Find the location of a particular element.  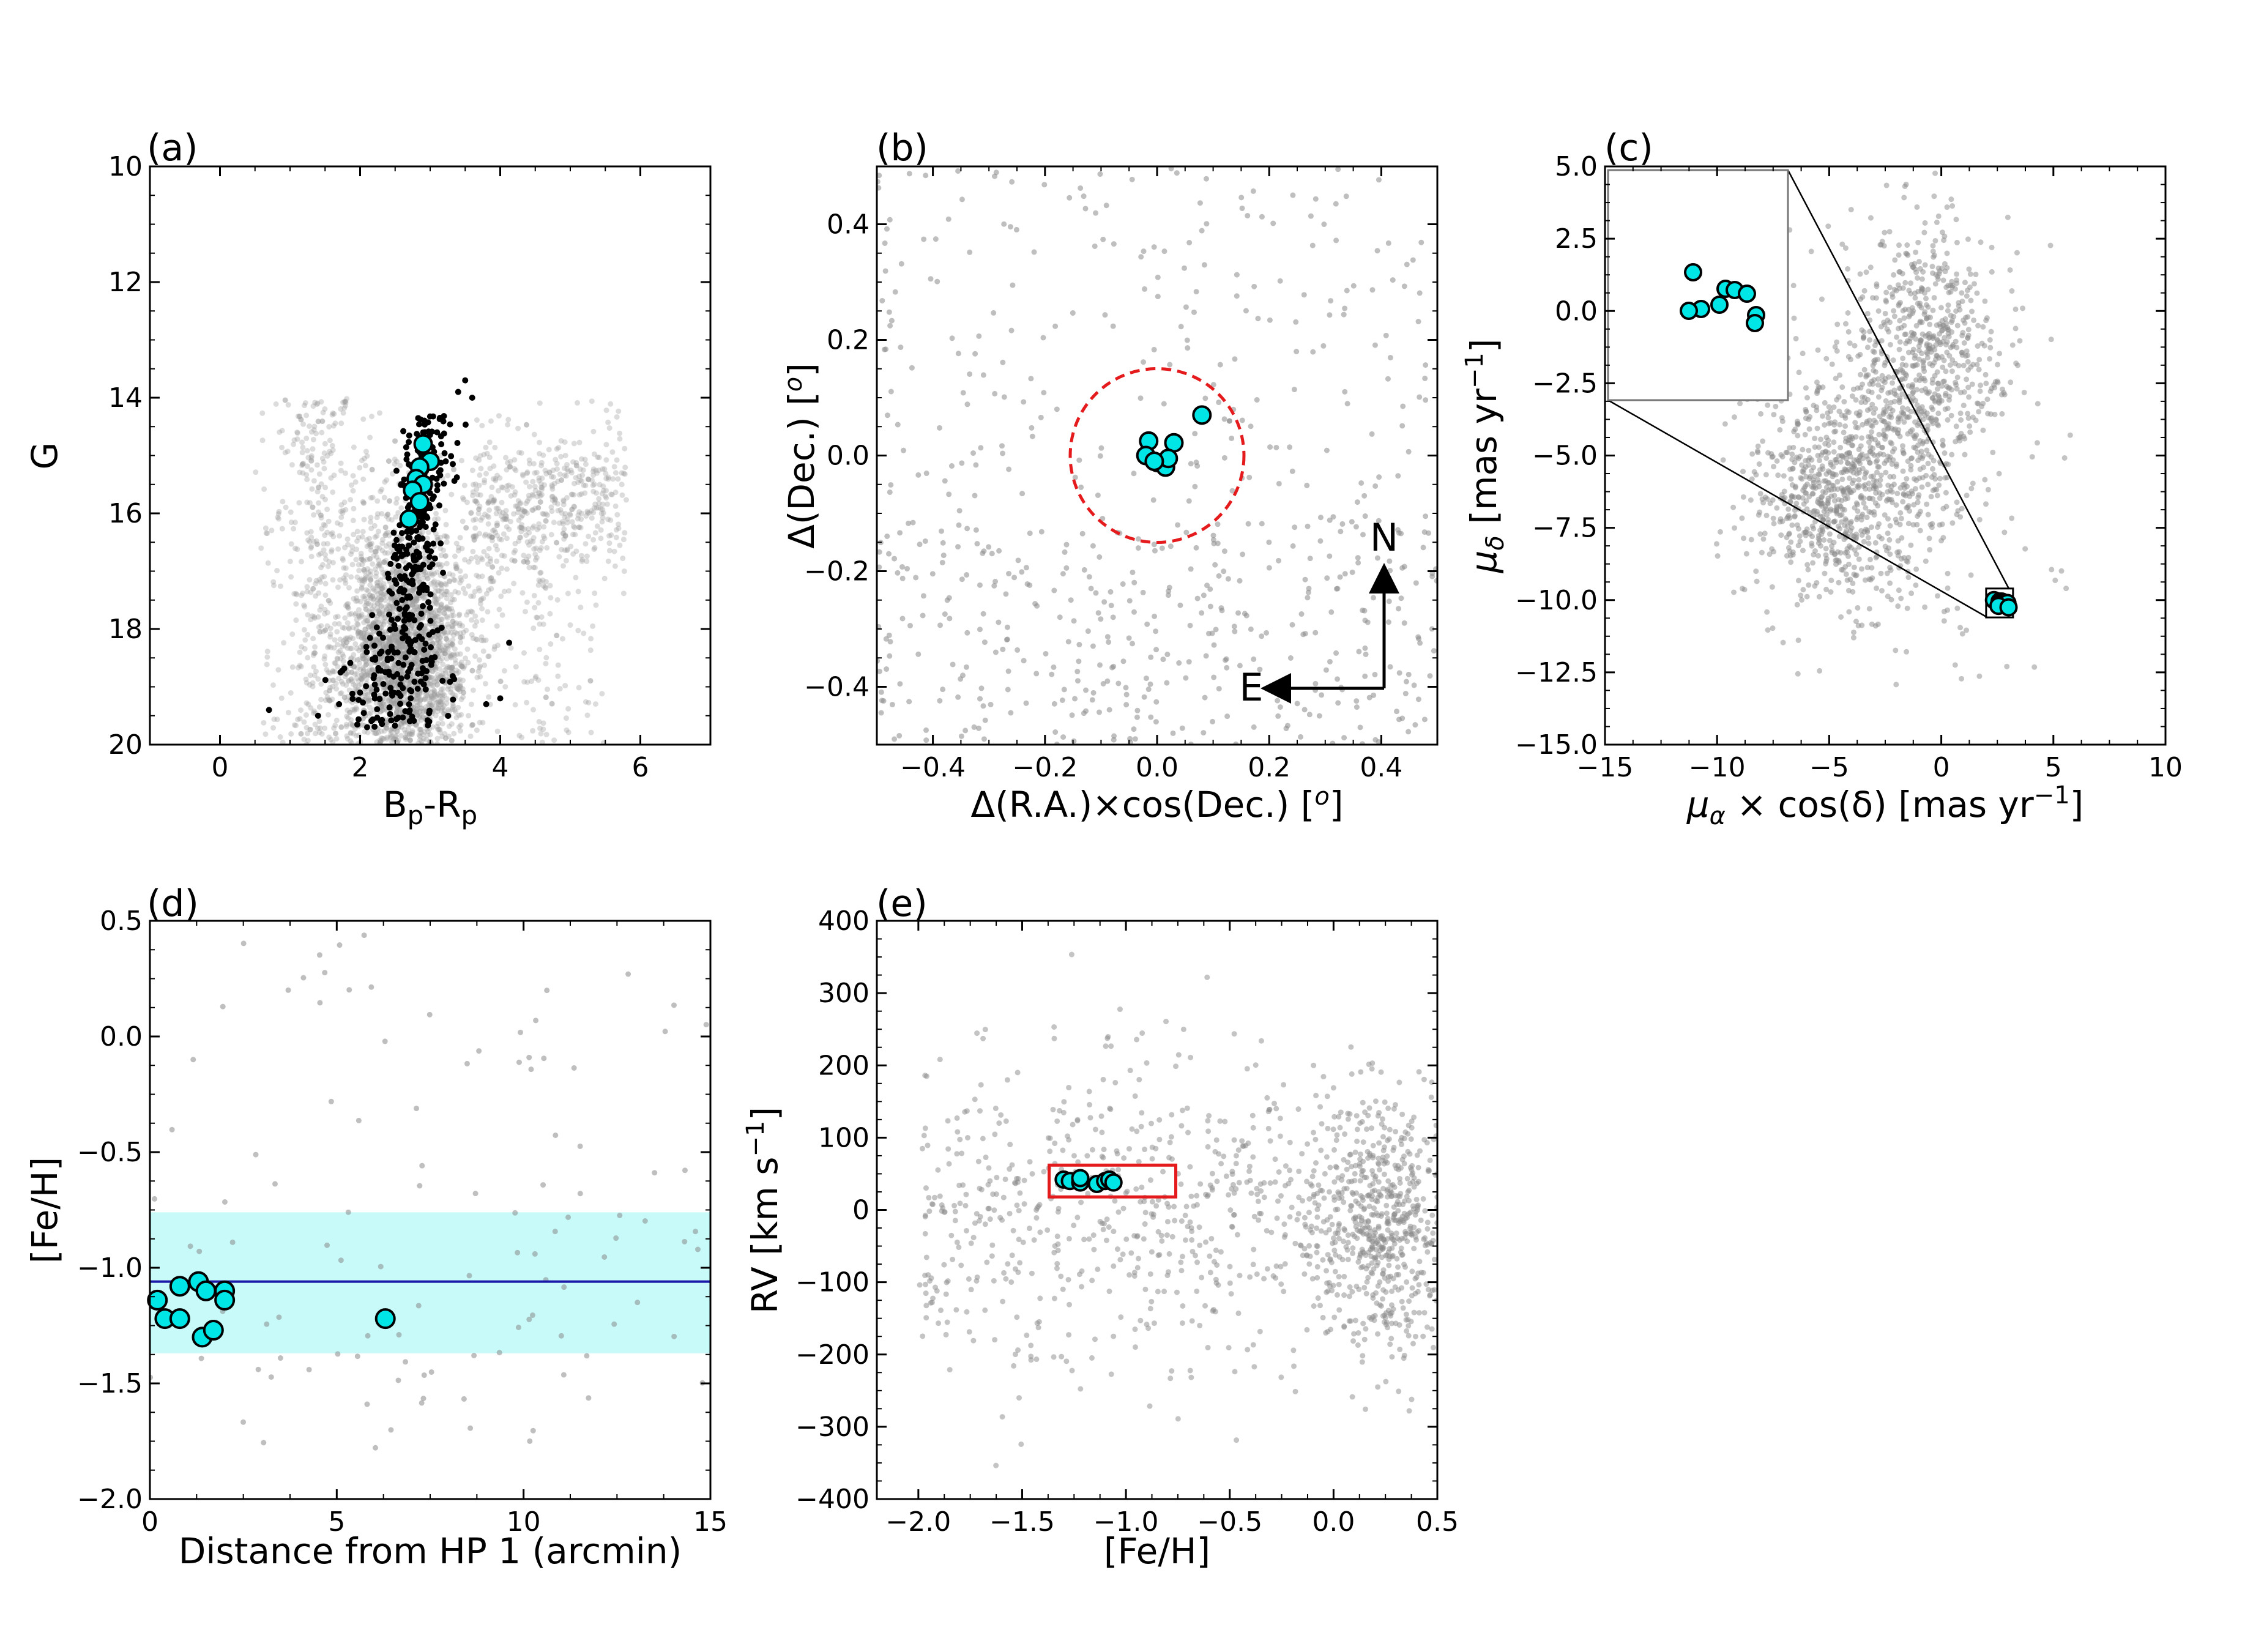

panel-b-ylabel: Δ(Dec.) [o] is located at coordinates (801, 456).